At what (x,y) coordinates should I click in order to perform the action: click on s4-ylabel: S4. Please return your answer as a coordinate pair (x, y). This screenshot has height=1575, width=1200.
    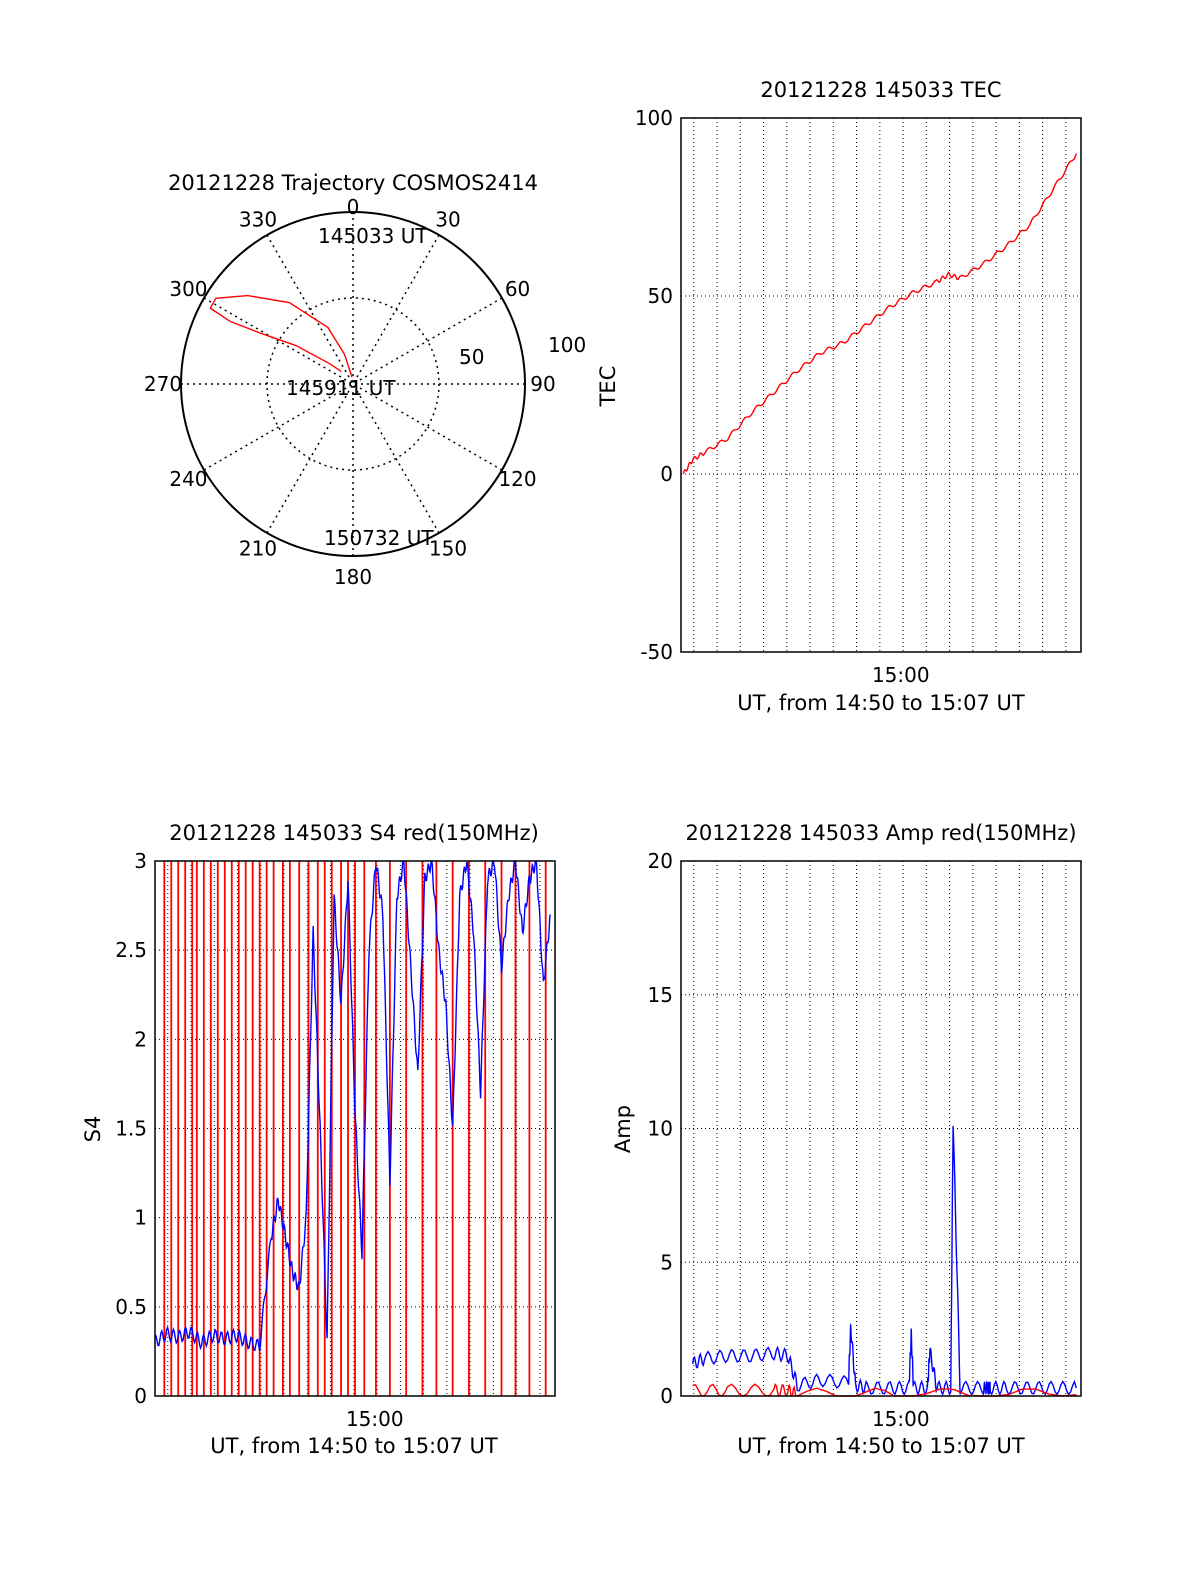
    Looking at the image, I should click on (93, 1129).